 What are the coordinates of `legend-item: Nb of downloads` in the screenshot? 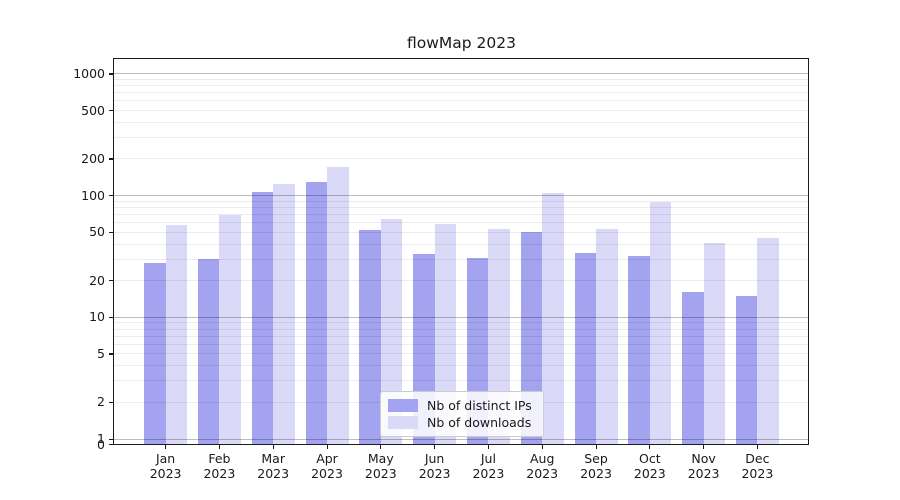 It's located at (462, 422).